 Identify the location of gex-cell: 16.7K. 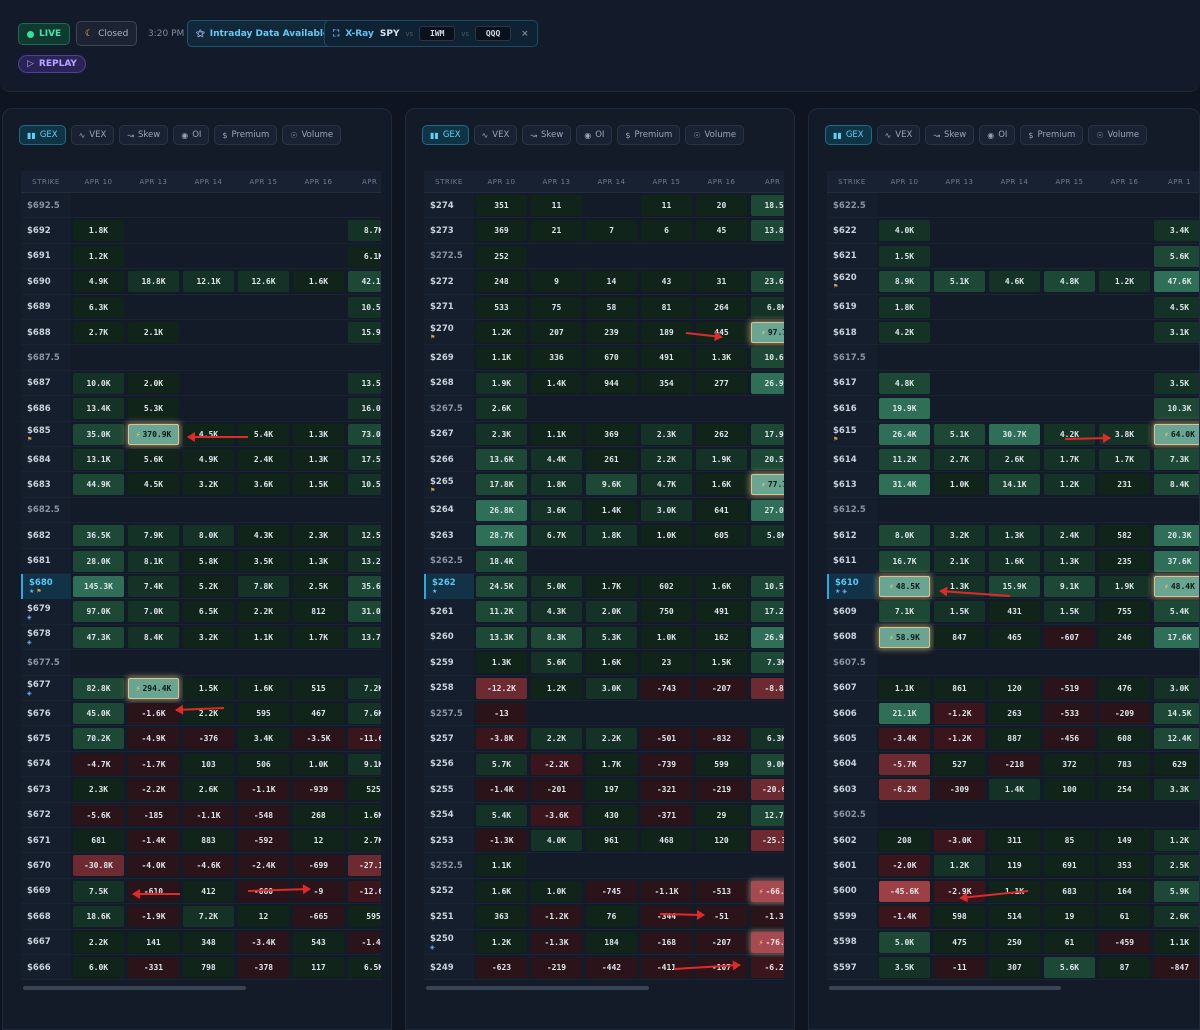
(904, 561).